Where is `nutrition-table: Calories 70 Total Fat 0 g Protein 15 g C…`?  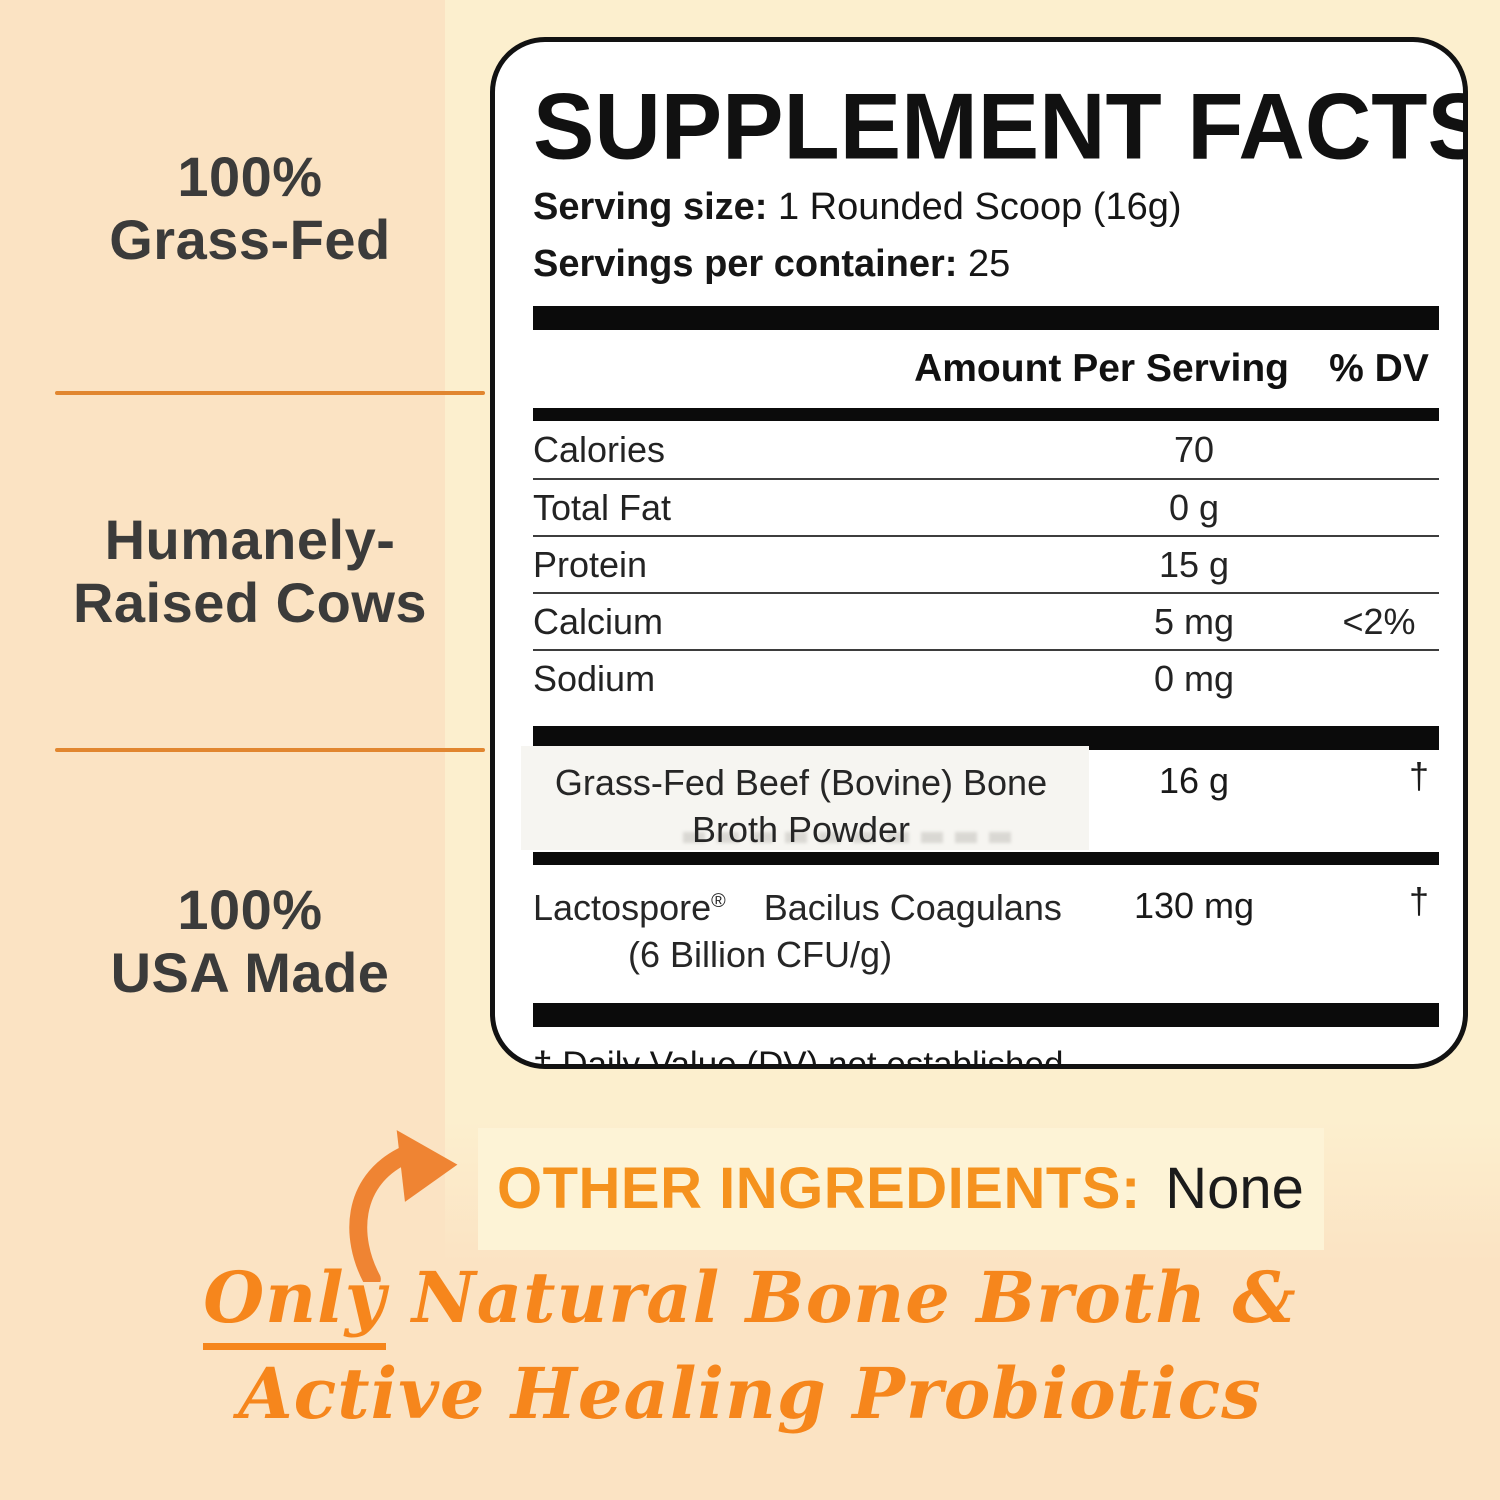
nutrition-table: Calories 70 Total Fat 0 g Protein 15 g C… is located at coordinates (986, 563).